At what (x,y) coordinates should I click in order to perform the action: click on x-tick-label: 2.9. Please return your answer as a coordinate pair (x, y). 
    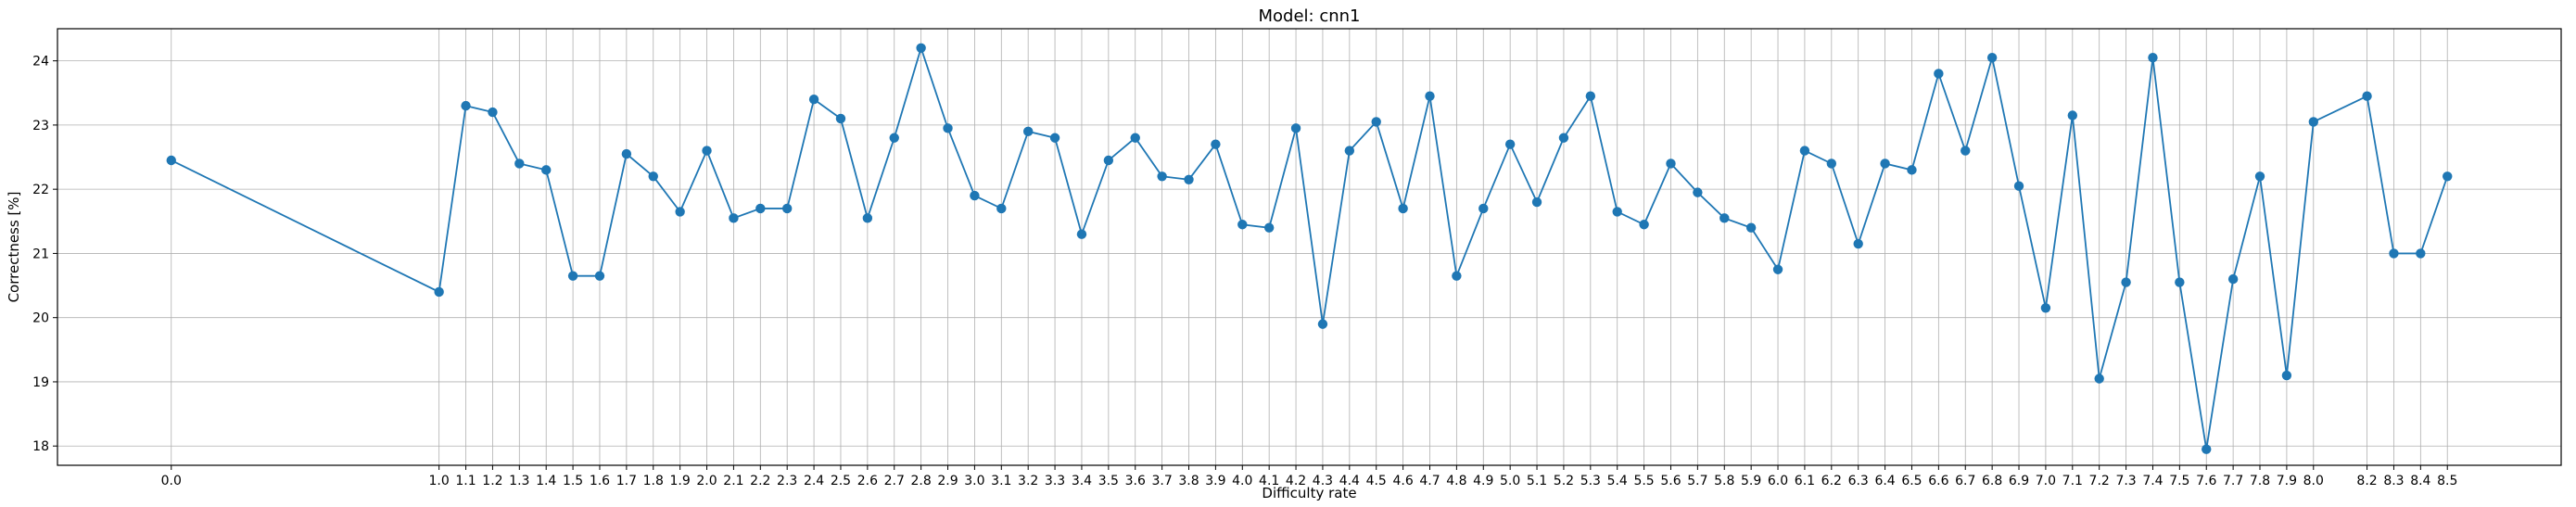
    Looking at the image, I should click on (947, 481).